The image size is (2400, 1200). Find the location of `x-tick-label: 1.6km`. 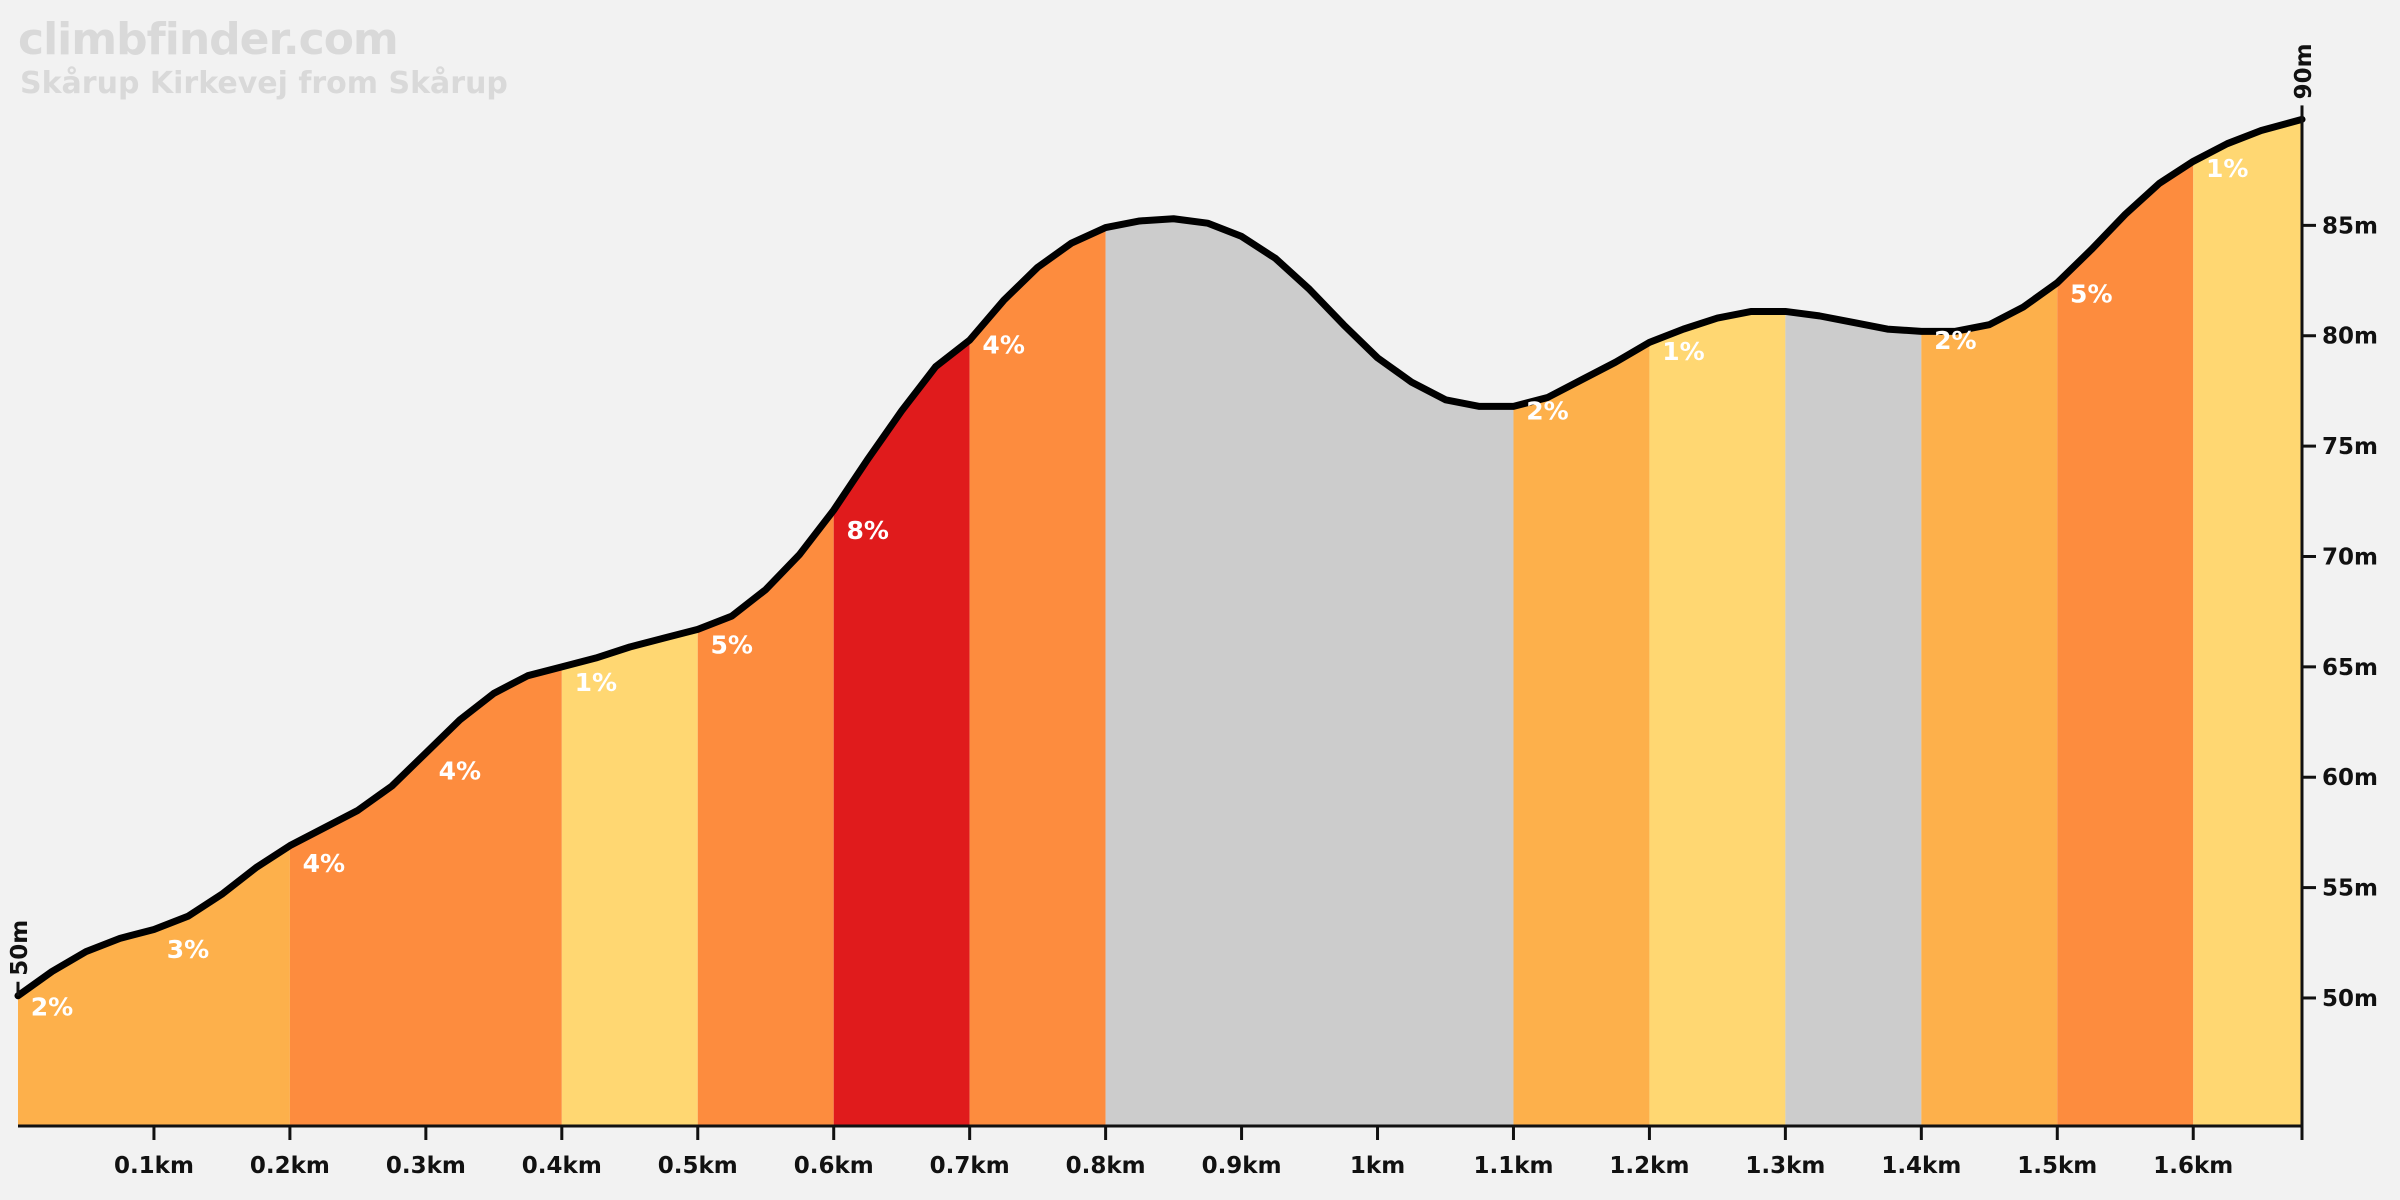

x-tick-label: 1.6km is located at coordinates (2193, 1166).